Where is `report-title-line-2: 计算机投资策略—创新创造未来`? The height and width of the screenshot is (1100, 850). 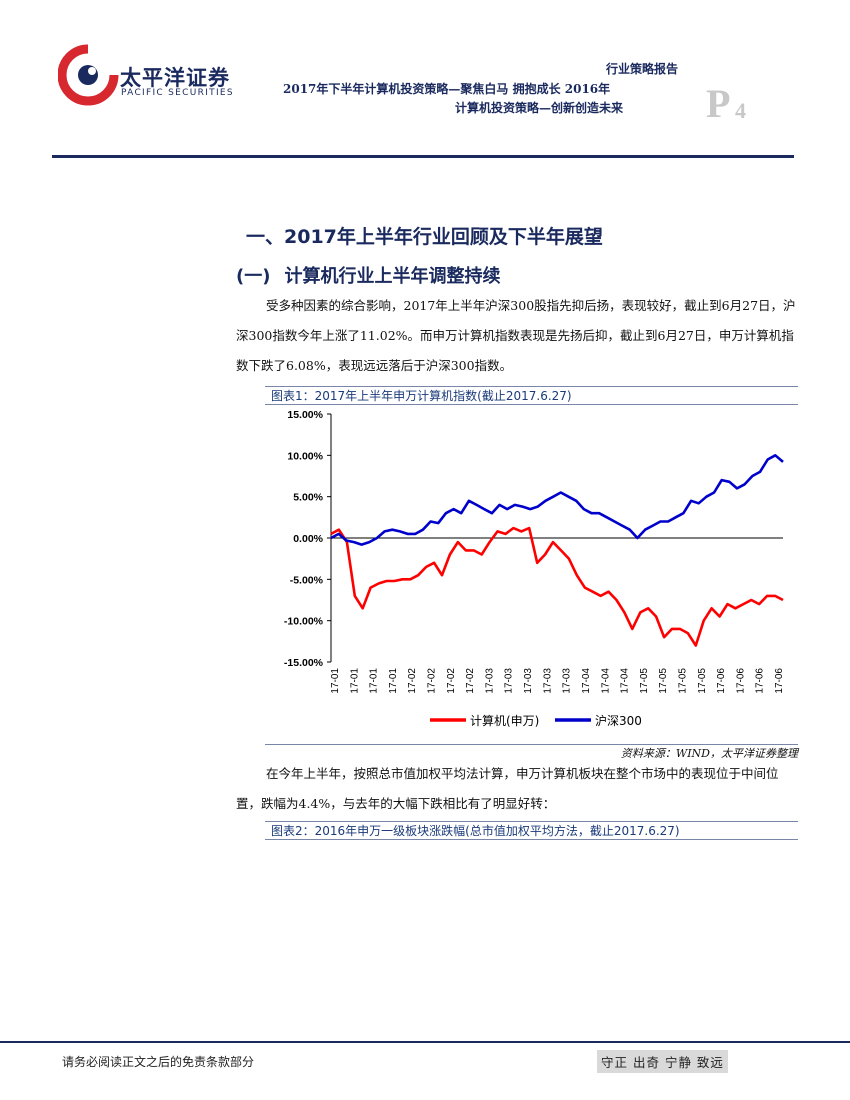
report-title-line-2: 计算机投资策略—创新创造未来 is located at coordinates (539, 108).